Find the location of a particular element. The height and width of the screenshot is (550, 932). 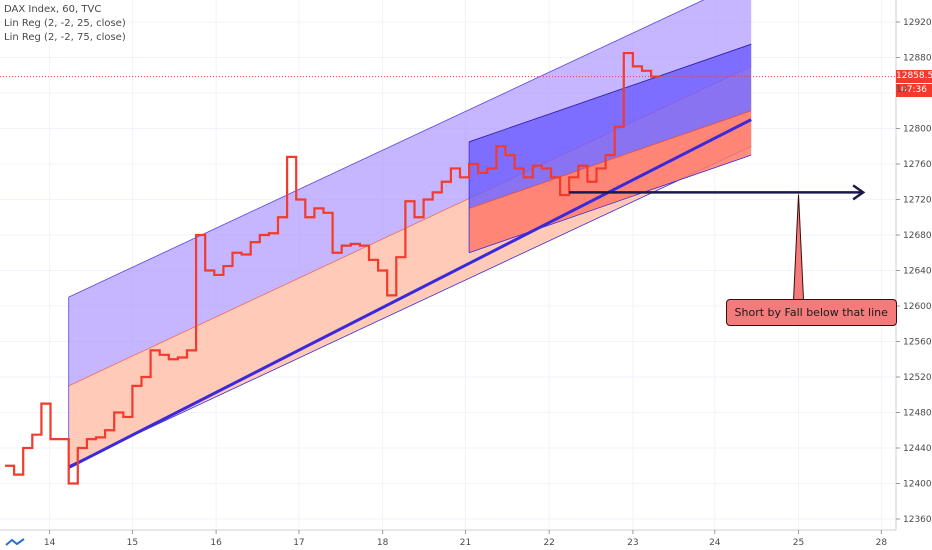

legend-symbol: DAX Index, 60, TVC is located at coordinates (53, 9).